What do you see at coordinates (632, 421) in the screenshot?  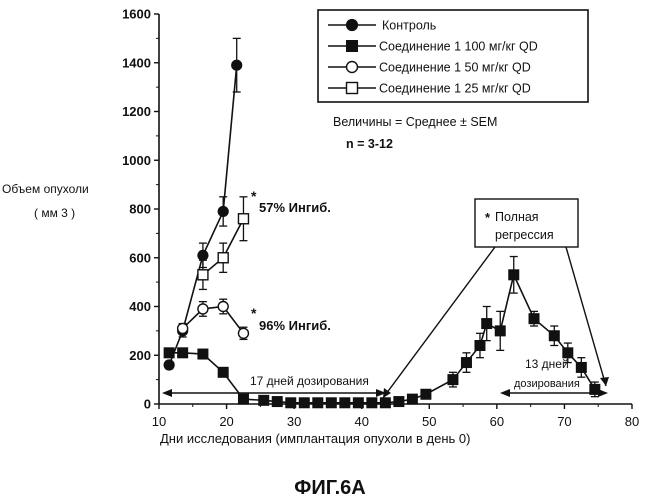 I see `x-tick-label-80: 80` at bounding box center [632, 421].